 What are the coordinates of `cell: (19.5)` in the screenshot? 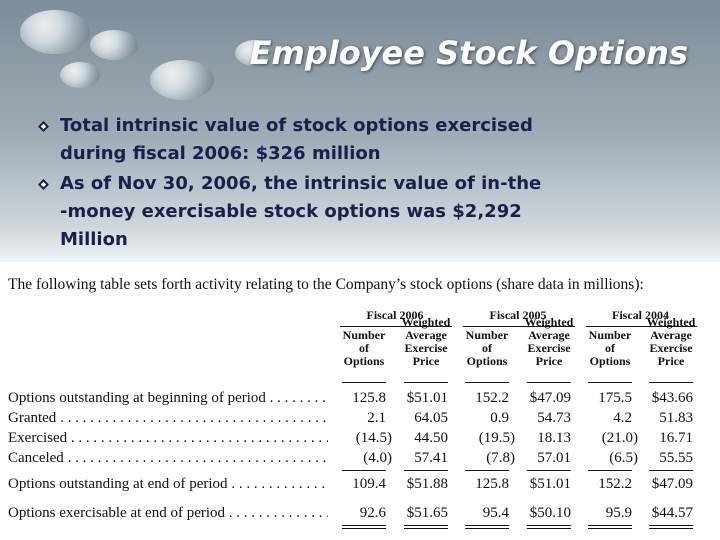 It's located at (496, 438).